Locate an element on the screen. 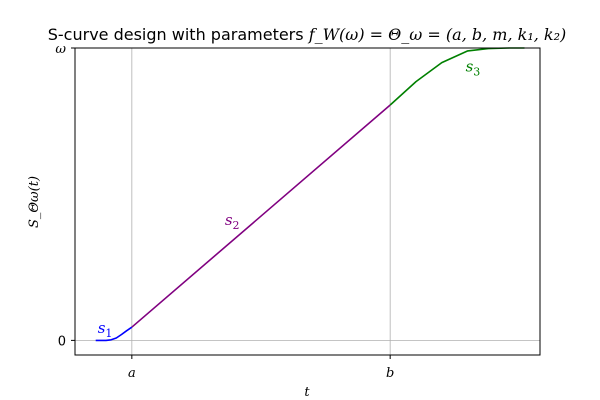 The width and height of the screenshot is (600, 400). series-label-sub: 3 is located at coordinates (476, 71).